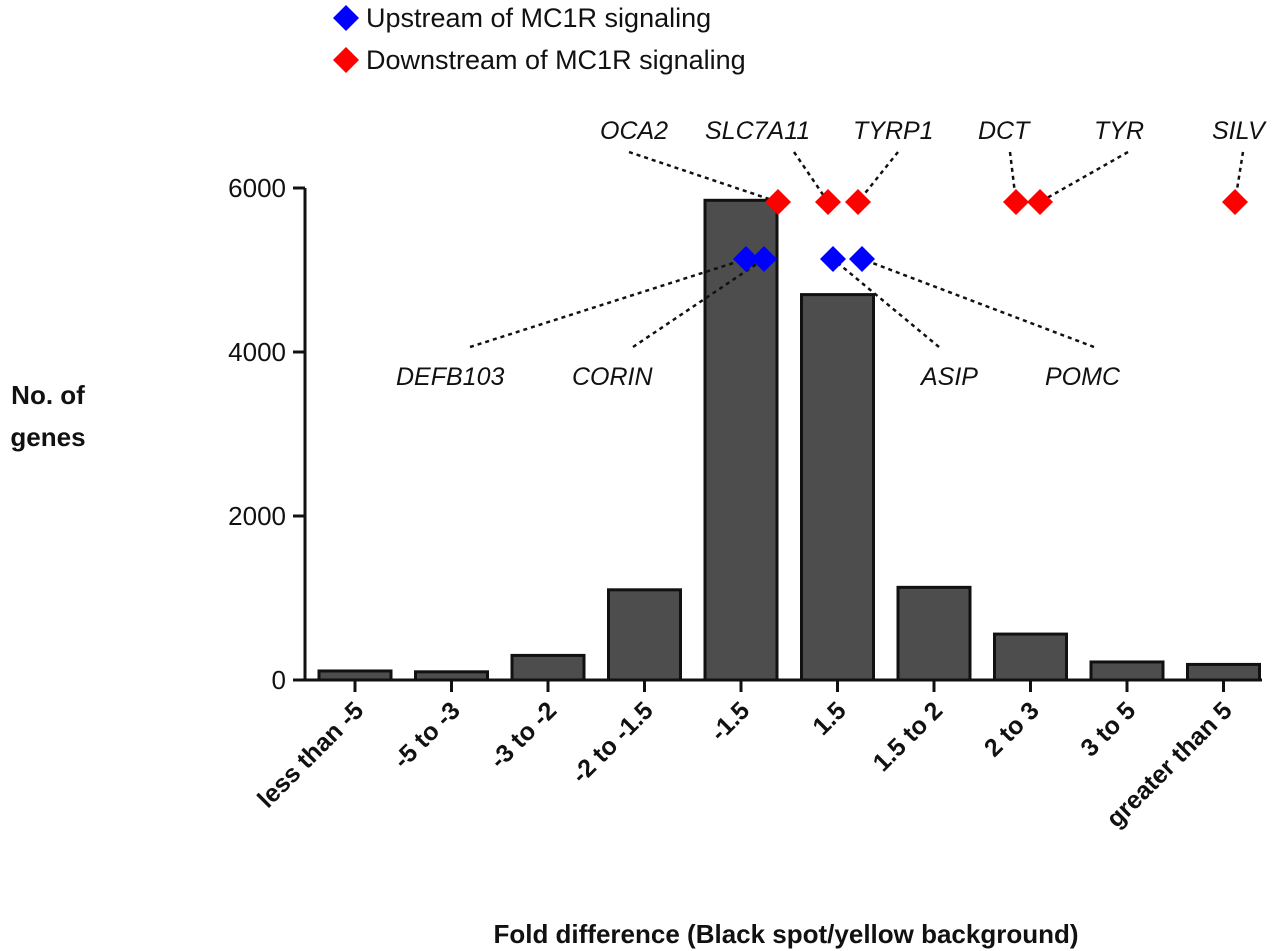  What do you see at coordinates (893, 131) in the screenshot?
I see `gene-label-tyrp1: TYRP1` at bounding box center [893, 131].